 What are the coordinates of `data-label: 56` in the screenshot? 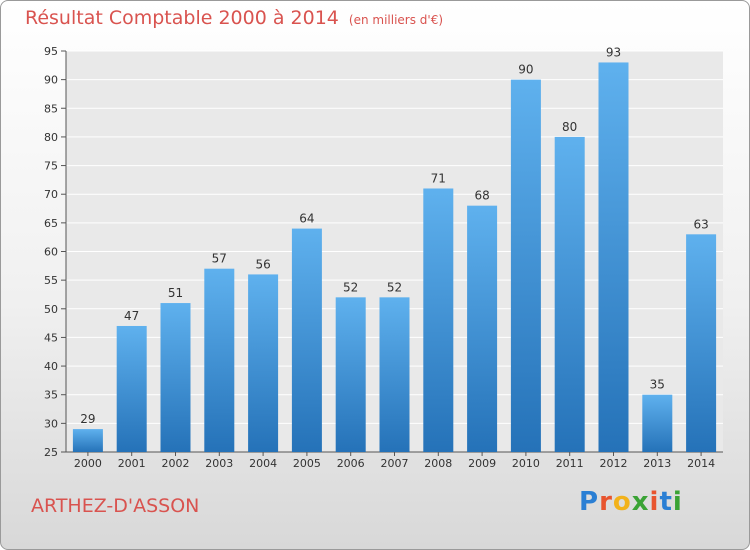 It's located at (262, 264).